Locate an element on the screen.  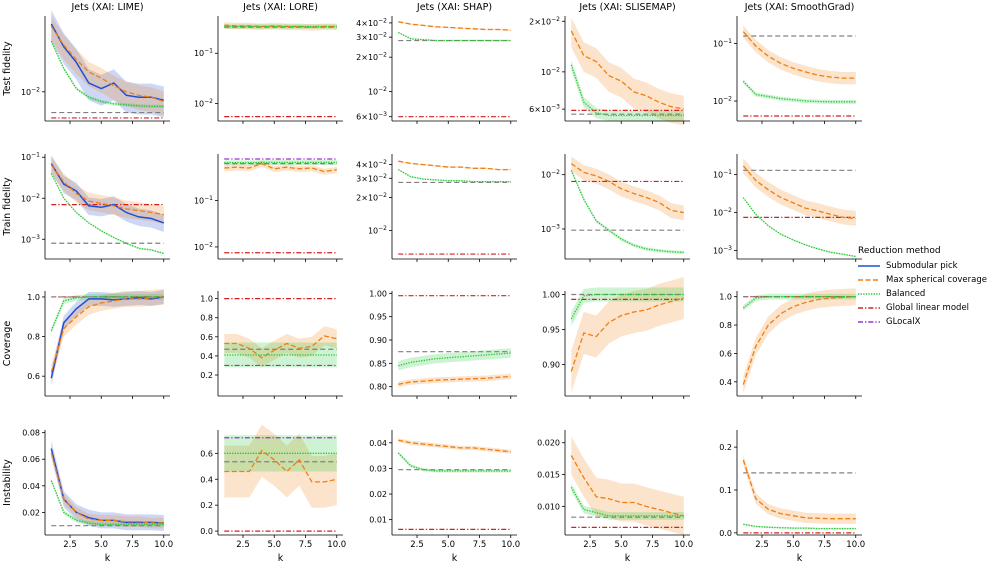
subplot-2-5: 10−3 10−2 10−1 is located at coordinates (787, 208).